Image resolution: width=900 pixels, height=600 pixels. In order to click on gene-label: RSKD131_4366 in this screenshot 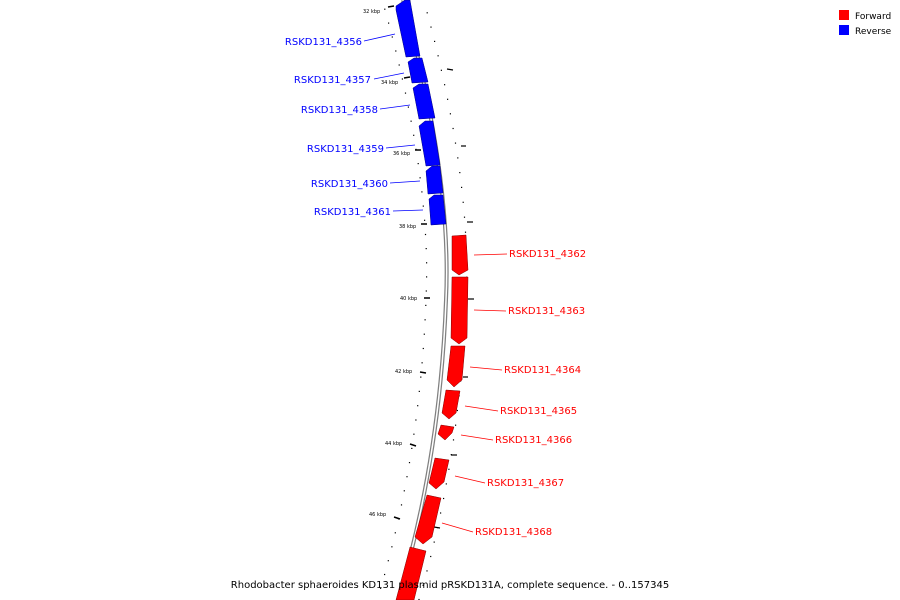, I will do `click(533, 440)`.